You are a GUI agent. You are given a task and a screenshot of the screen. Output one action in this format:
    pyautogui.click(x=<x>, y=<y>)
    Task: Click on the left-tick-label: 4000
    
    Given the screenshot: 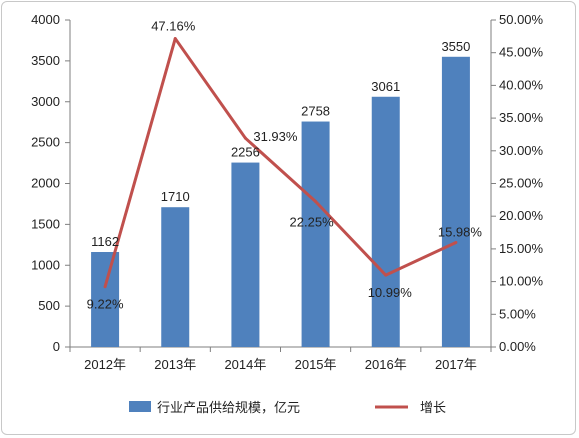 What is the action you would take?
    pyautogui.click(x=45, y=19)
    